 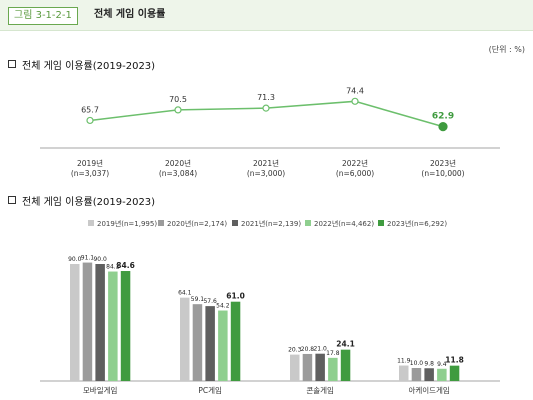 What do you see at coordinates (506, 49) in the screenshot?
I see `unit-label: (단위 : %)` at bounding box center [506, 49].